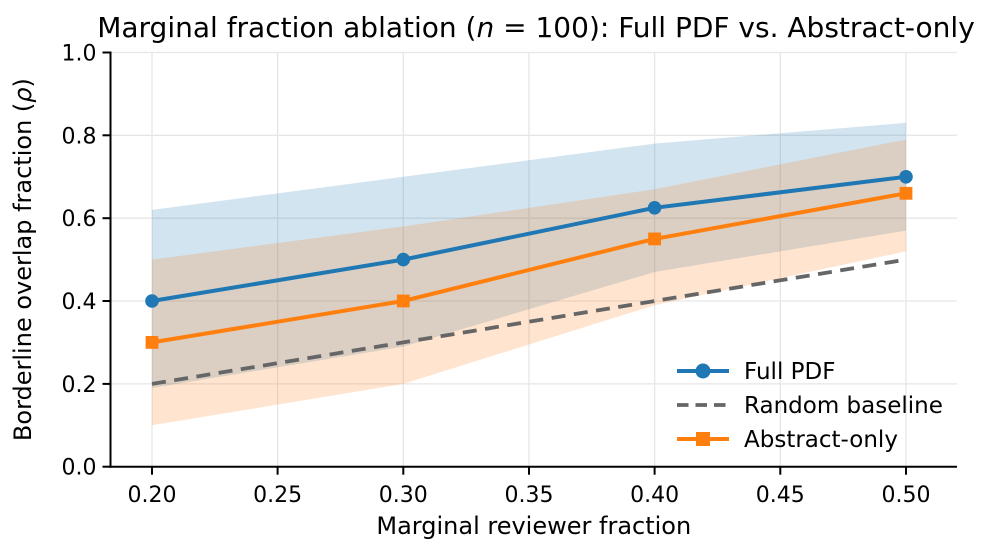  Describe the element at coordinates (780, 495) in the screenshot. I see `x-tick-label: 0.45` at that location.